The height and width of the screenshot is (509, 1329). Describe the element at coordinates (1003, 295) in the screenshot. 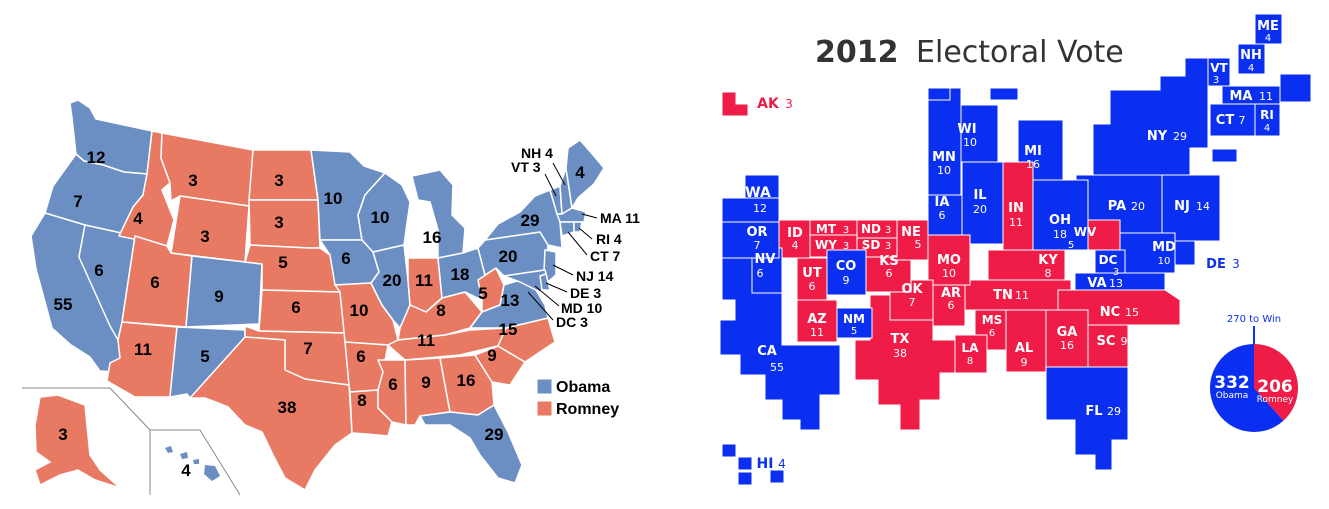

I see `cart-label-tn: TN` at that location.